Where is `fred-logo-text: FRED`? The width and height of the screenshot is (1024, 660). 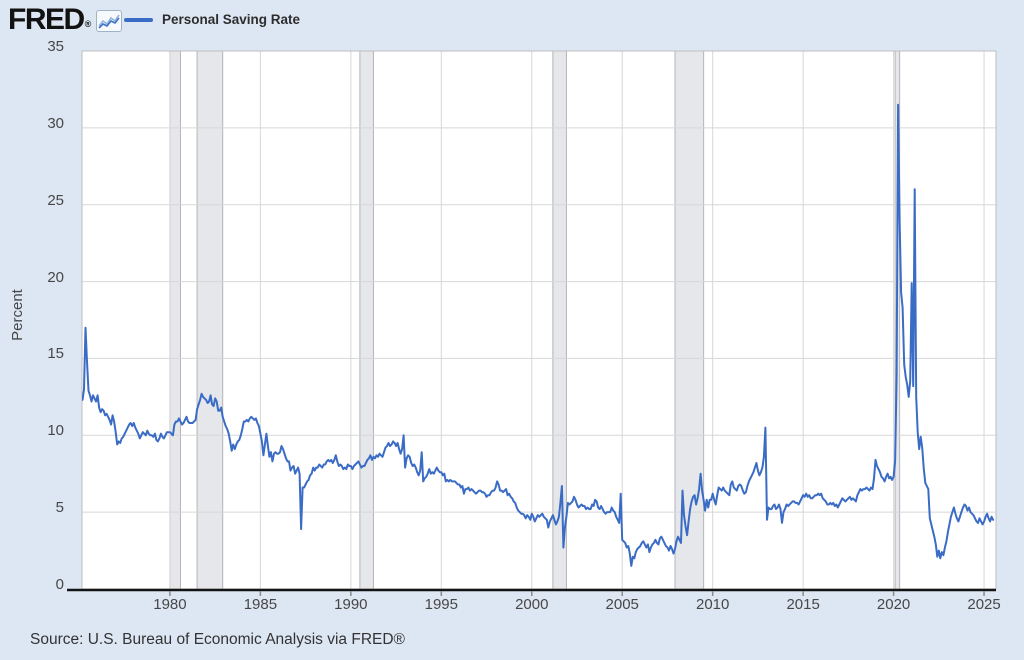
fred-logo-text: FRED is located at coordinates (46, 19).